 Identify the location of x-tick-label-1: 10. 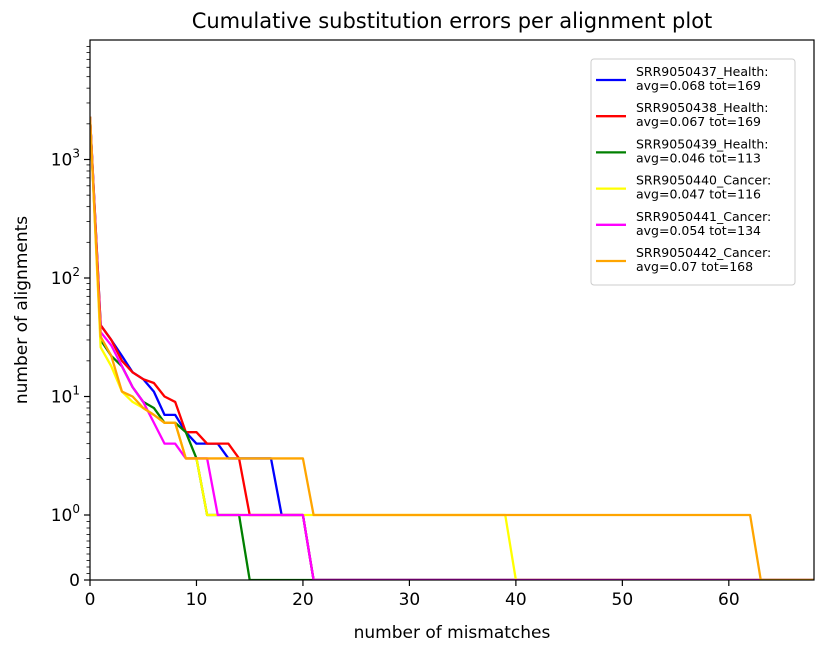
(197, 600).